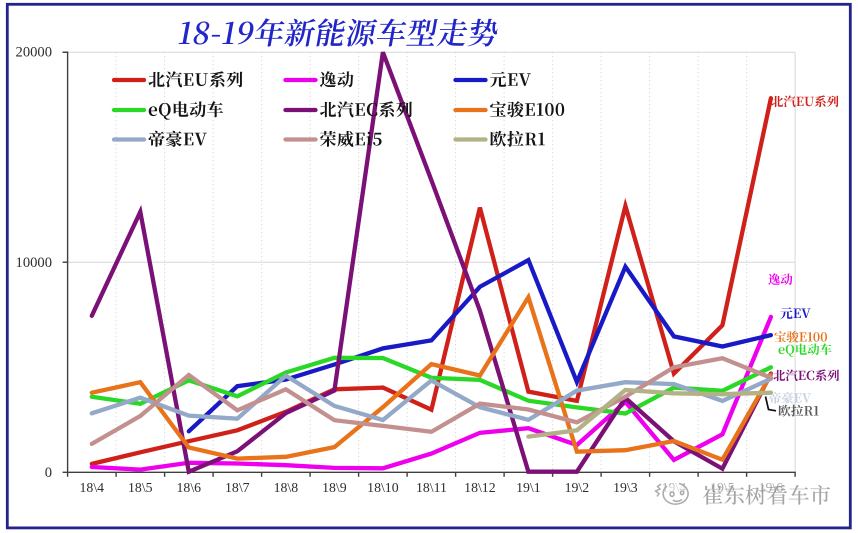  What do you see at coordinates (577, 487) in the screenshot?
I see `svg-text: 19\2` at bounding box center [577, 487].